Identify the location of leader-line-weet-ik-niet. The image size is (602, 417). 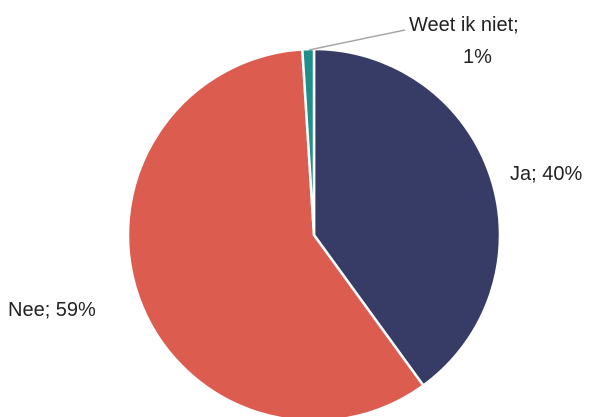
(357, 40).